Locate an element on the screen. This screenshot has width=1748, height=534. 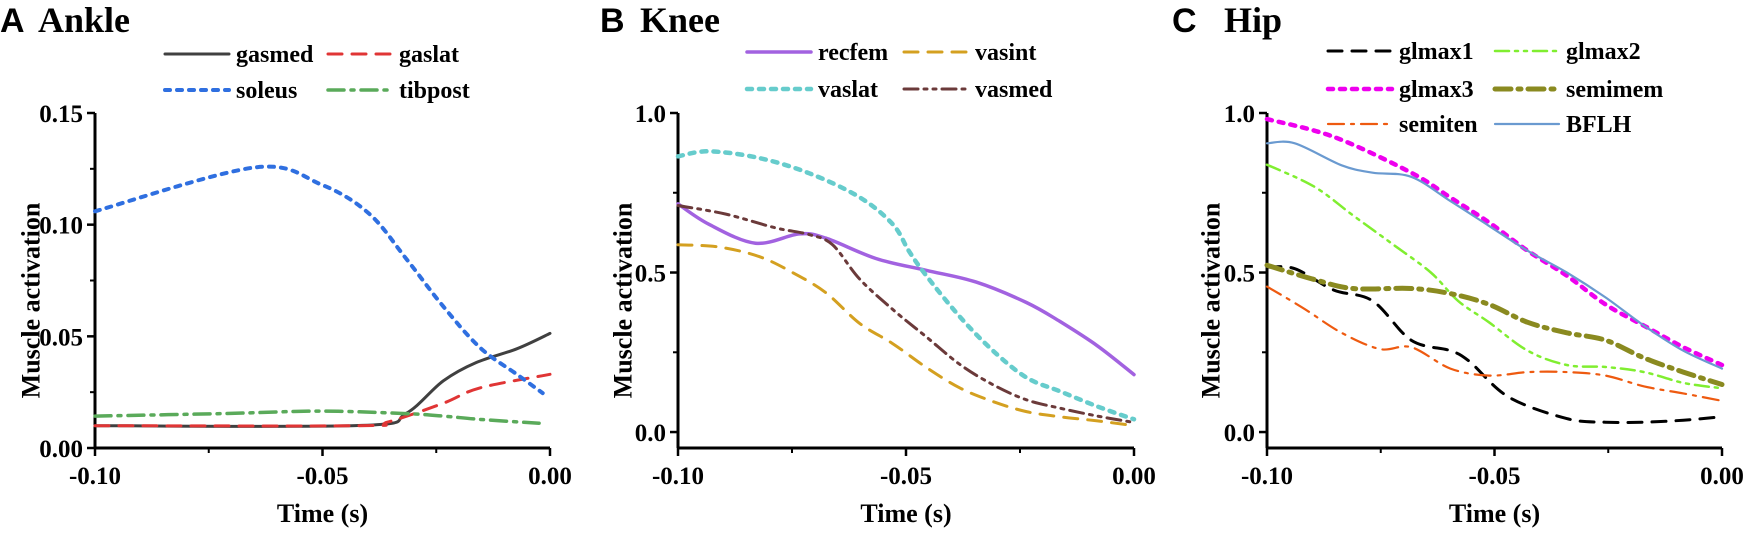
legend-label: semiten is located at coordinates (1438, 125).